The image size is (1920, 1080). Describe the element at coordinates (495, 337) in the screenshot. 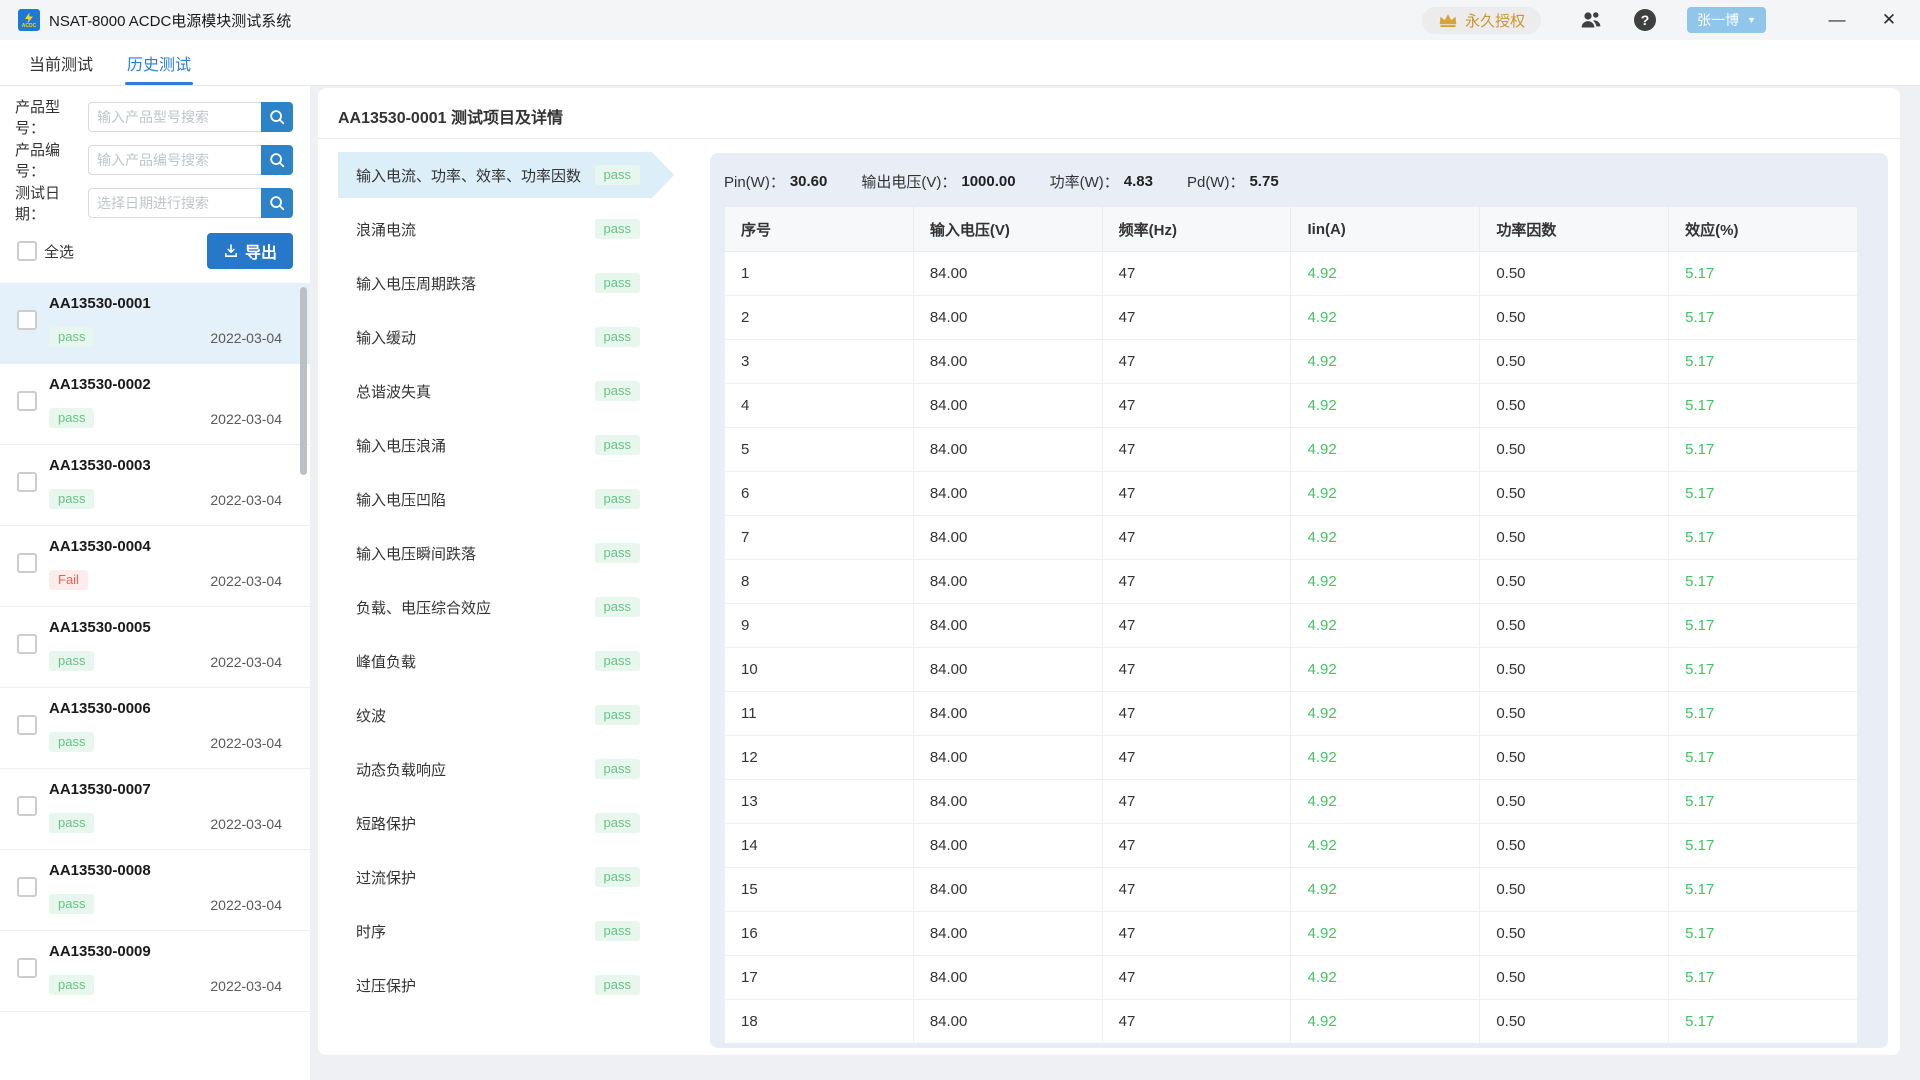

I see `test-item: 输入缓动 pass` at that location.